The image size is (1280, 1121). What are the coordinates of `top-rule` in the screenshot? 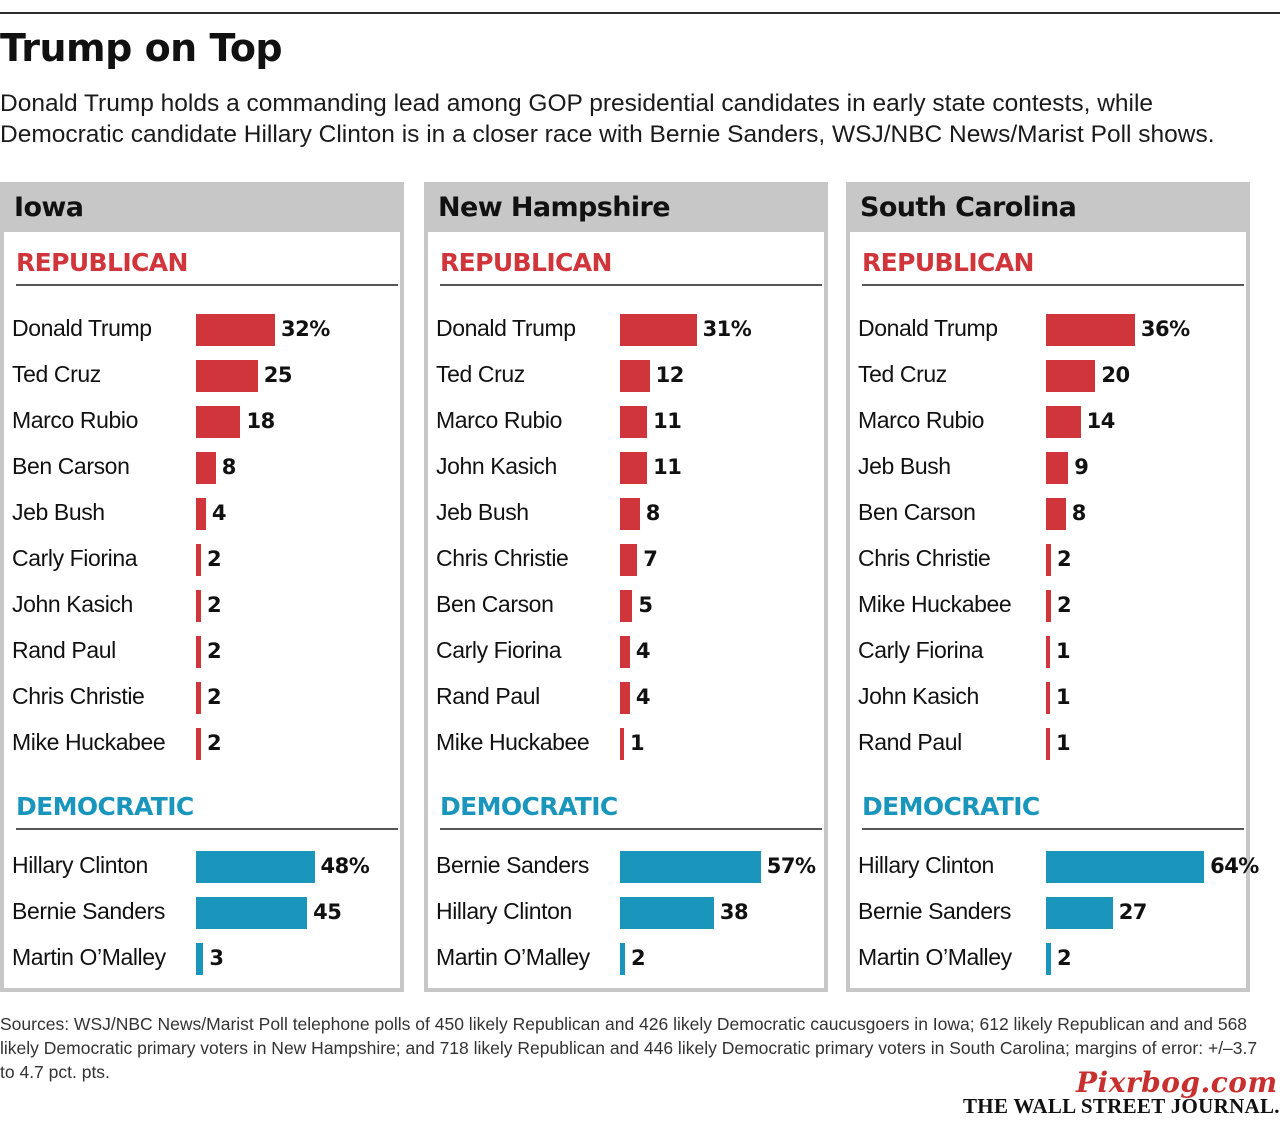 It's located at (640, 13).